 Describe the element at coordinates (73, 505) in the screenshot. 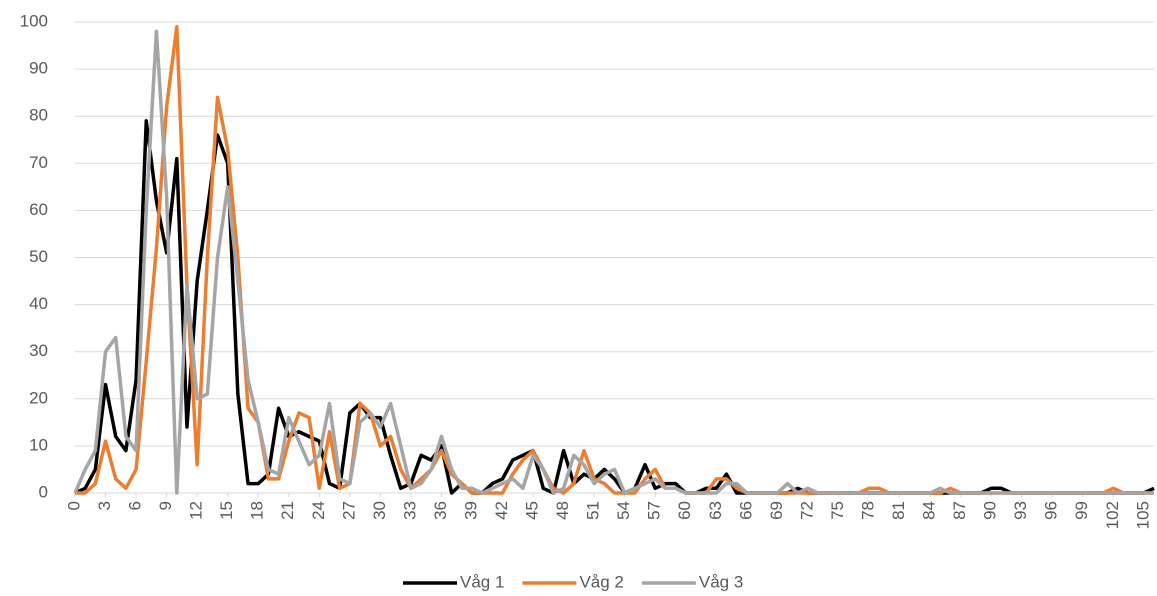

I see `x-tick-label: 0` at that location.